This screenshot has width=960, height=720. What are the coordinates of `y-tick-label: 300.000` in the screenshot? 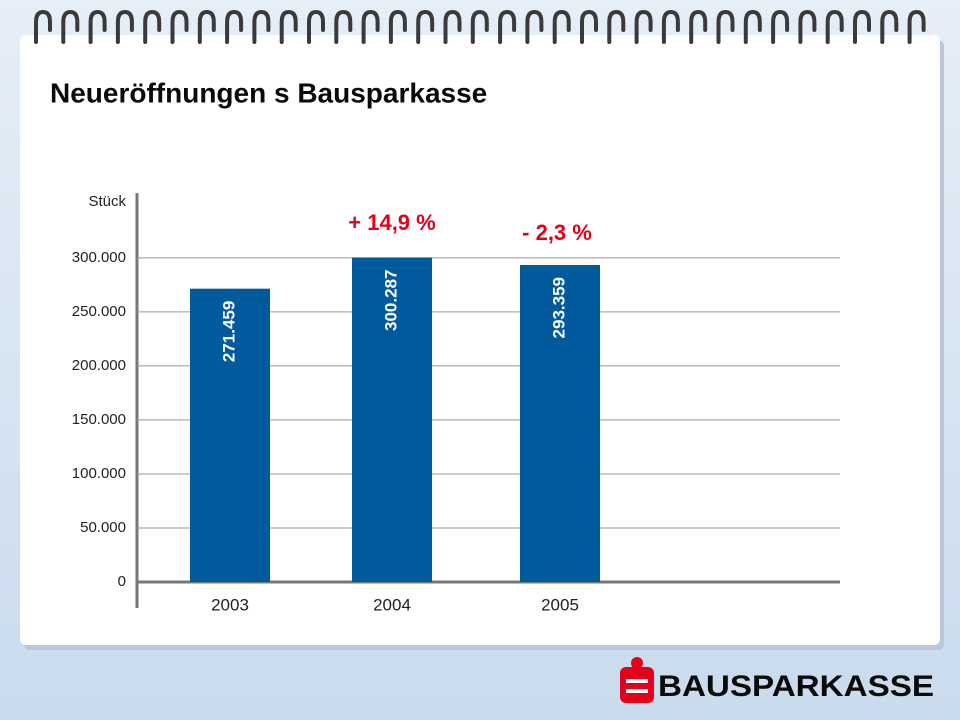 It's located at (99, 257).